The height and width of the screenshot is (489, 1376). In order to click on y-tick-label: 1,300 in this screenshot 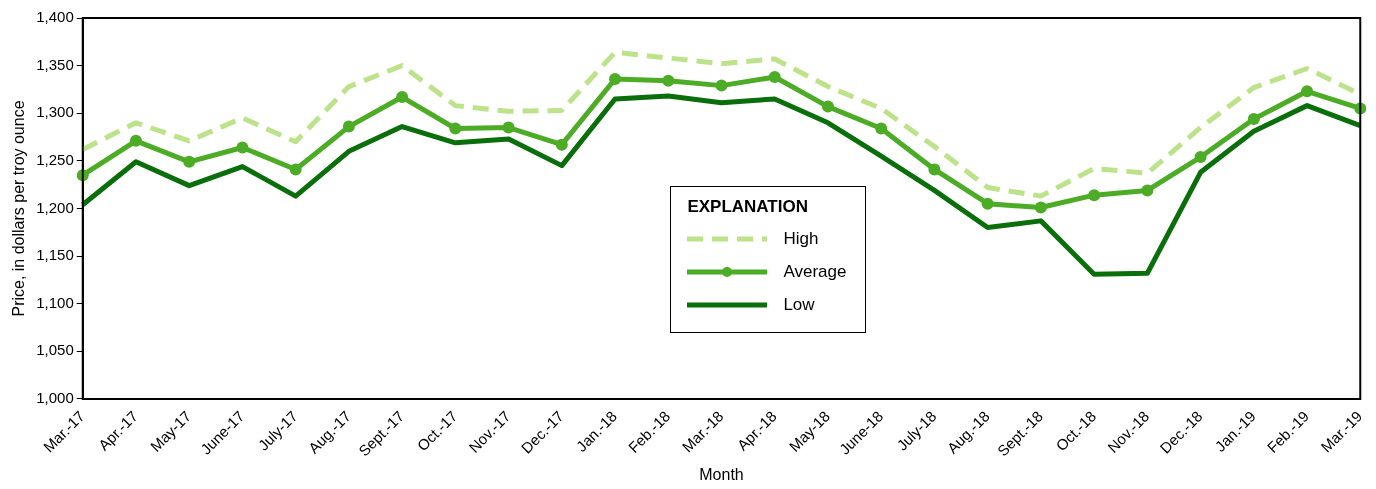, I will do `click(55, 112)`.